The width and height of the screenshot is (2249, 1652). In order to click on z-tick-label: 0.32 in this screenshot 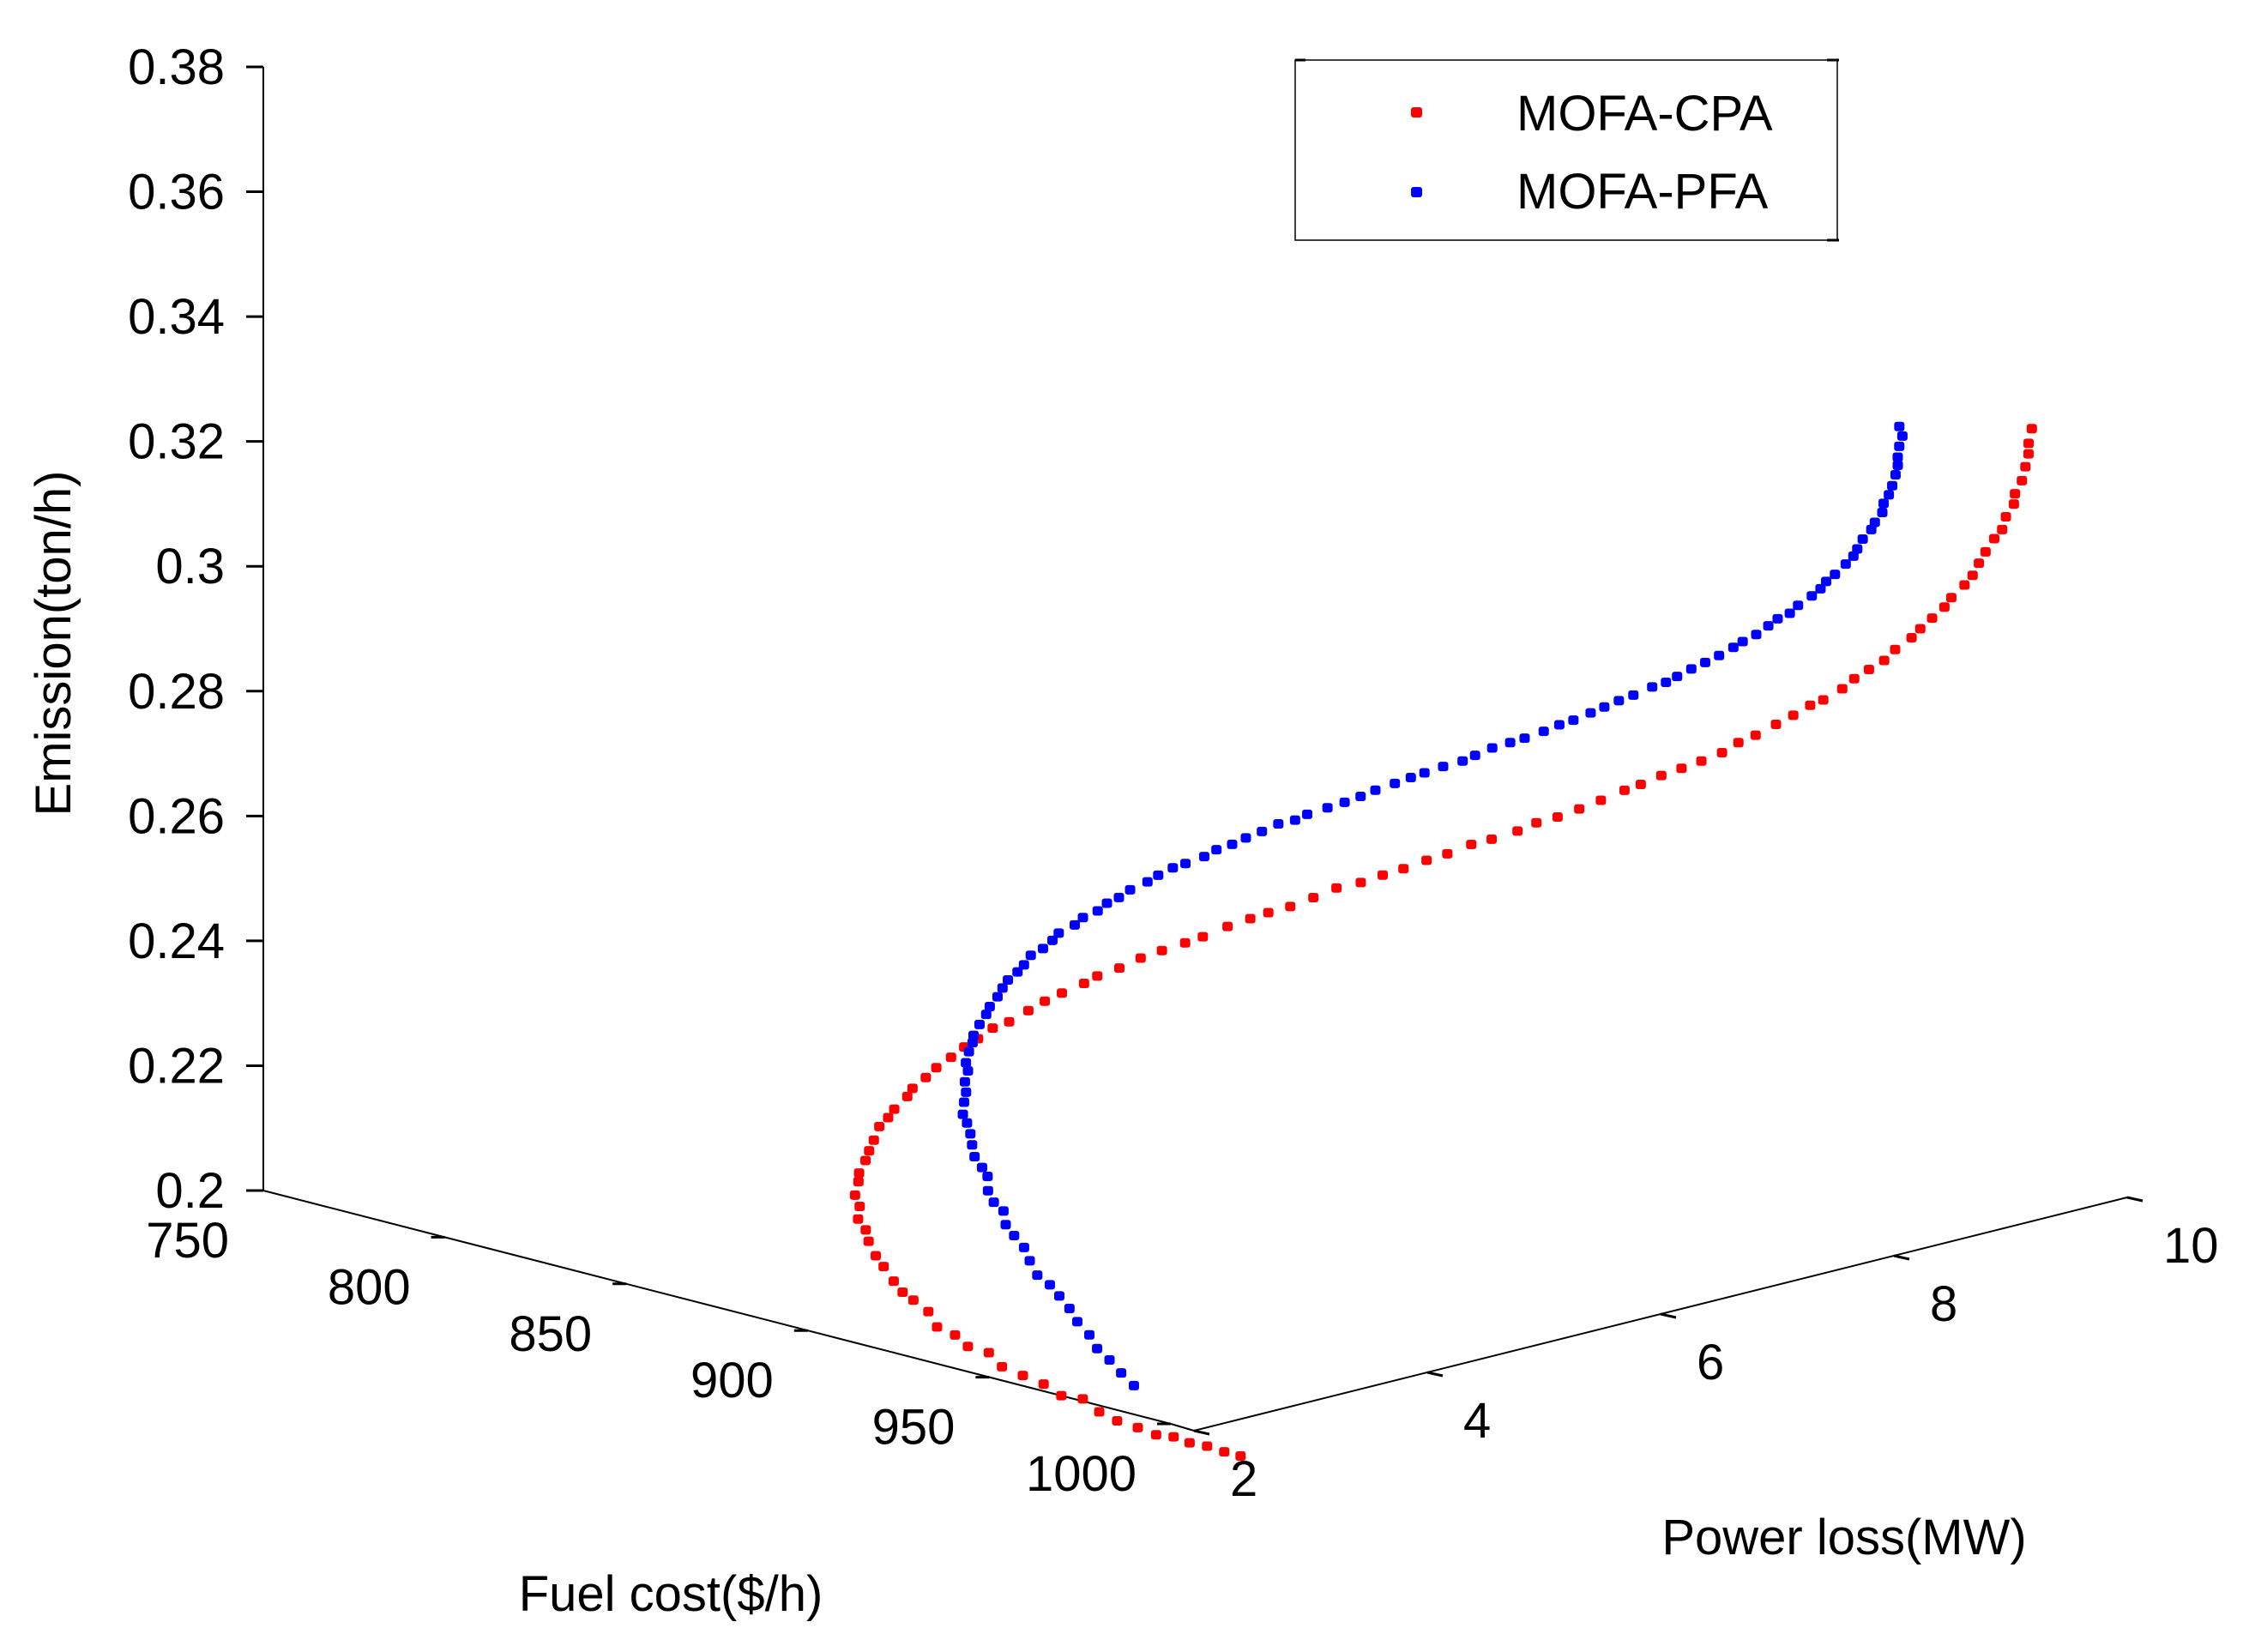, I will do `click(176, 442)`.